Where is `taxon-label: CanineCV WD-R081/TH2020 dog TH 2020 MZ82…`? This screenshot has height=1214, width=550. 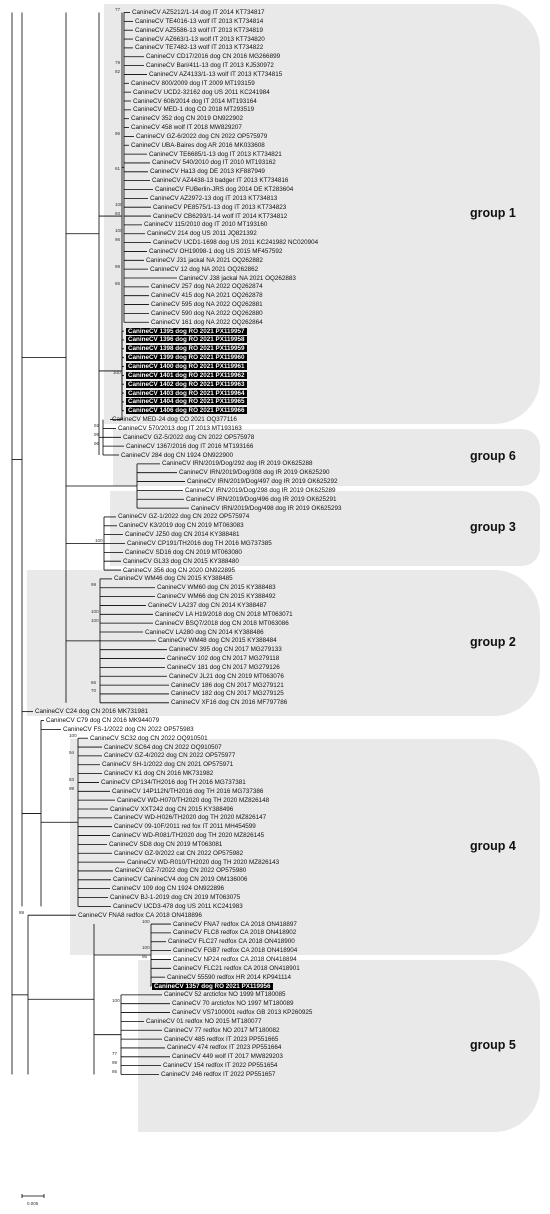
taxon-label: CanineCV WD-R081/TH2020 dog TH 2020 MZ82… is located at coordinates (188, 836).